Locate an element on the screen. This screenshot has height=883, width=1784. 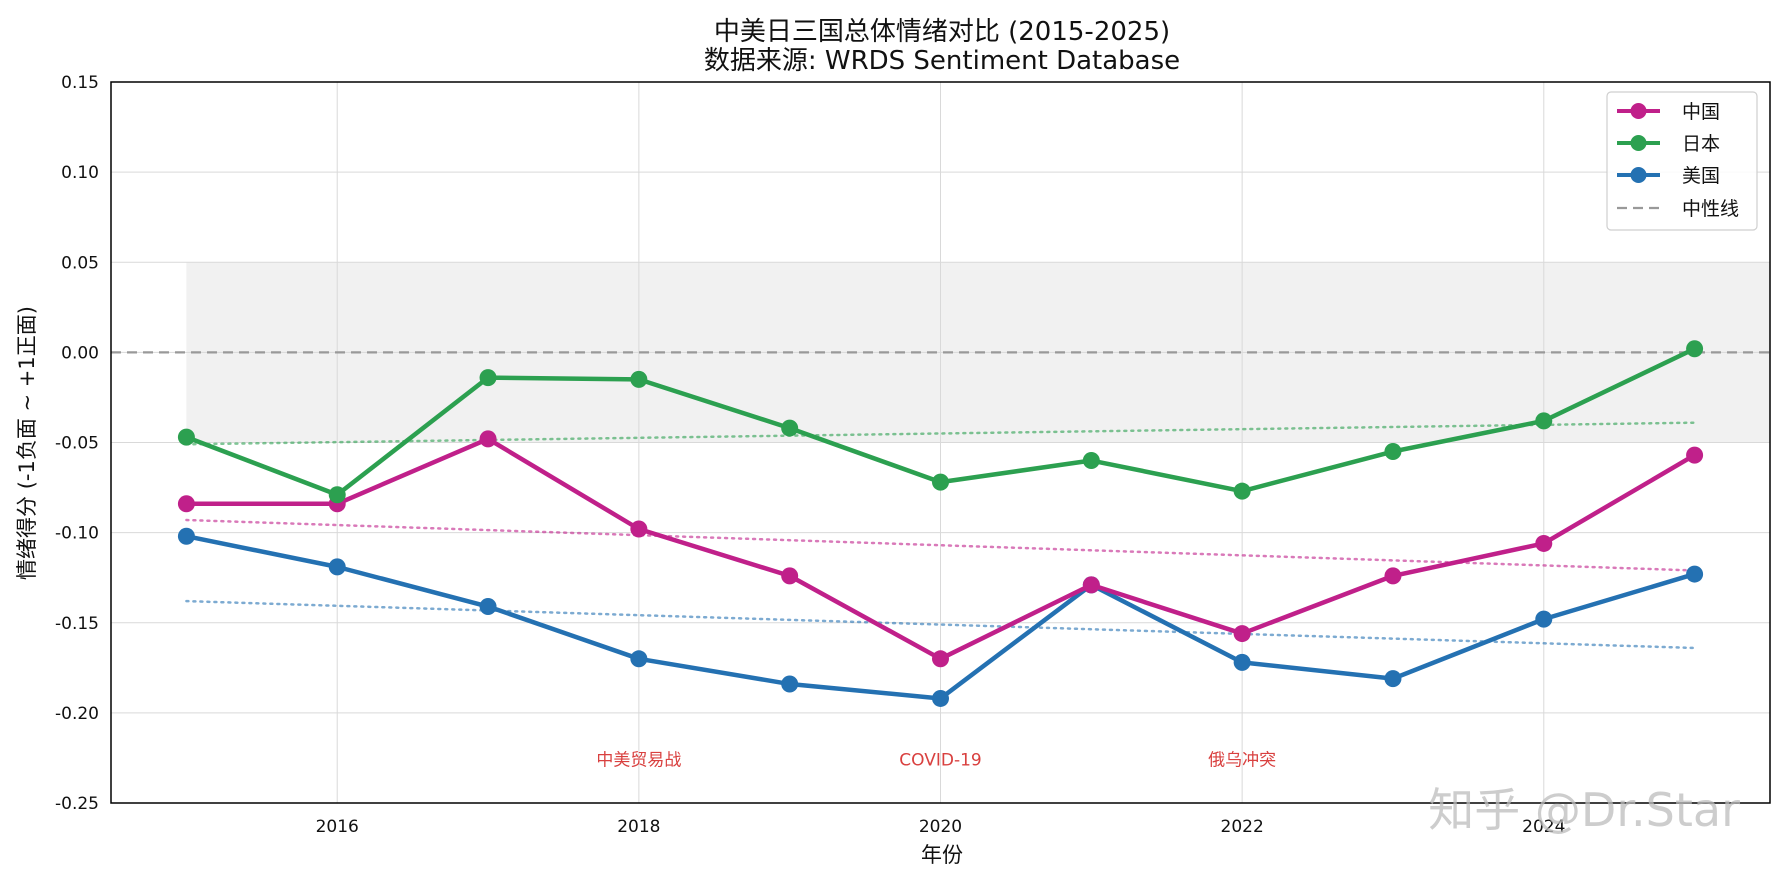
legend: 中国 日本 美国 中性线 is located at coordinates (1682, 161).